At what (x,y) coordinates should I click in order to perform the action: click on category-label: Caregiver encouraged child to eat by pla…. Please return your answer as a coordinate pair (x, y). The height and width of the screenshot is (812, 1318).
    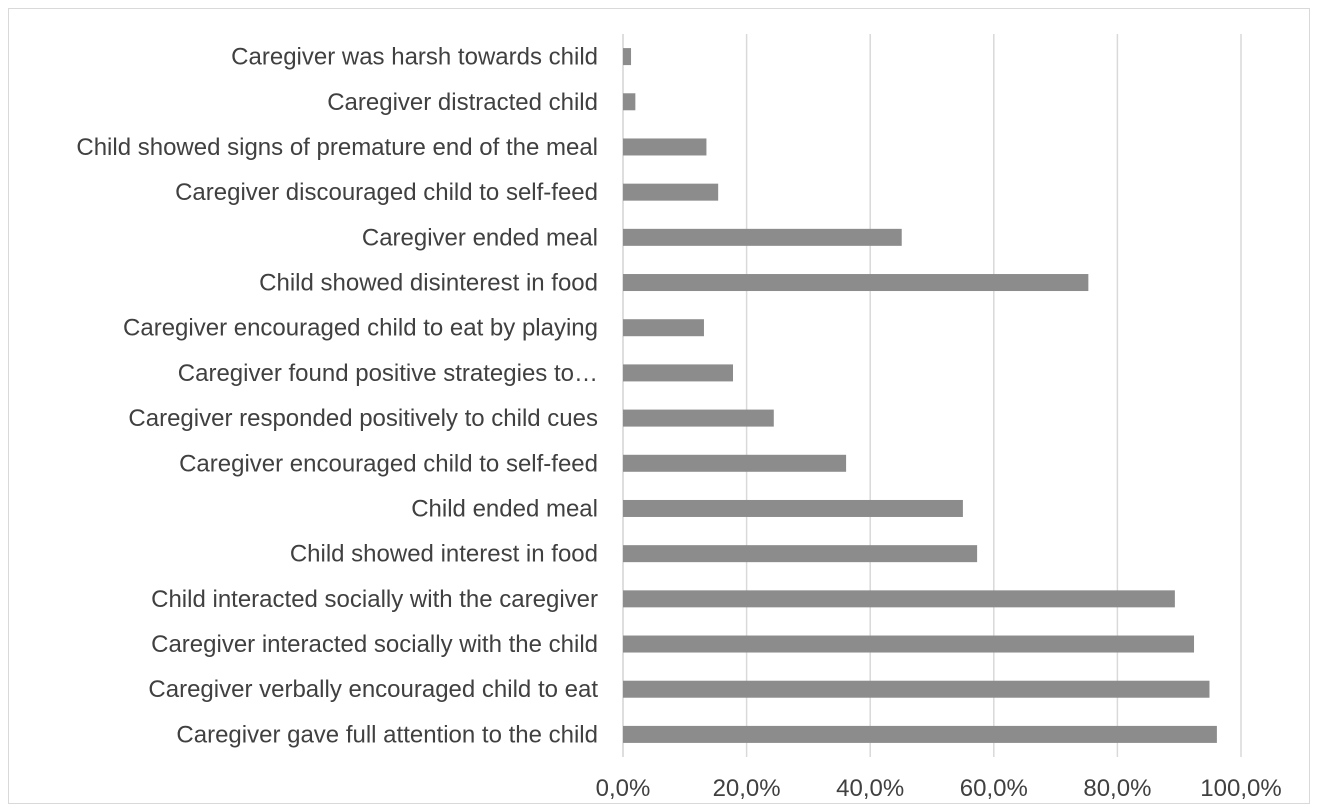
    Looking at the image, I should click on (360, 328).